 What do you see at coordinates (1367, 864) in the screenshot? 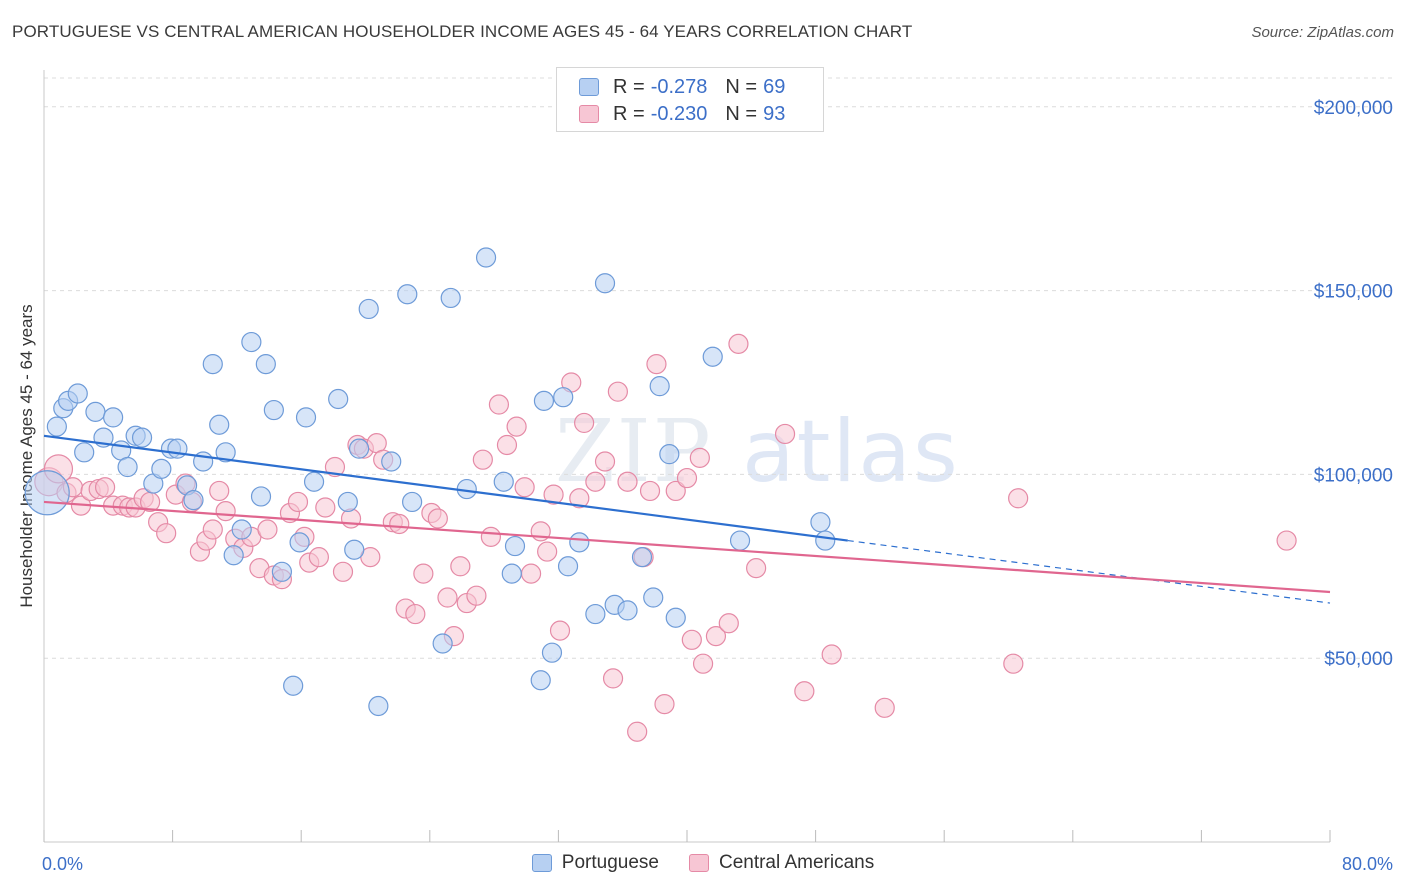
I see `x-tick-label: 80.0%` at bounding box center [1367, 864].